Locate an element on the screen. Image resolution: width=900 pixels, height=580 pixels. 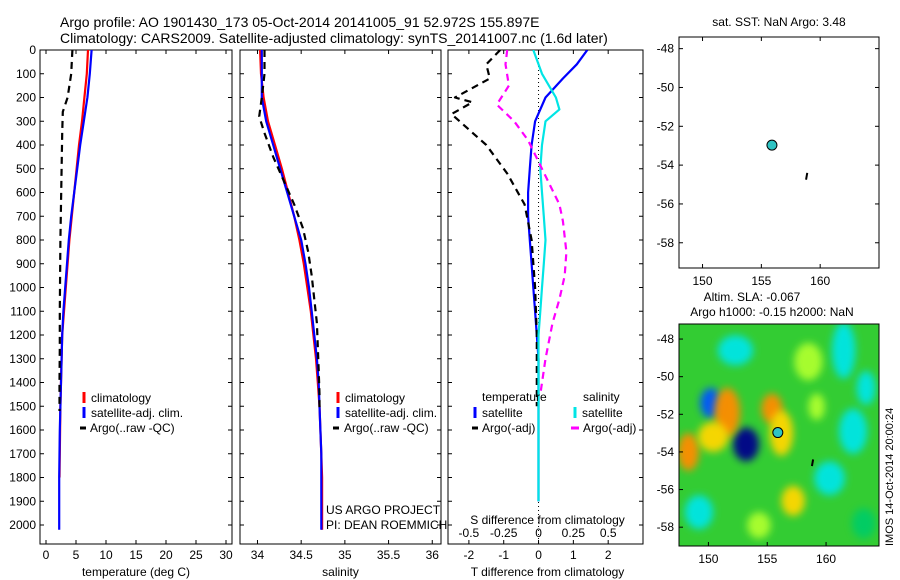
sla-axes is located at coordinates (779, 435).